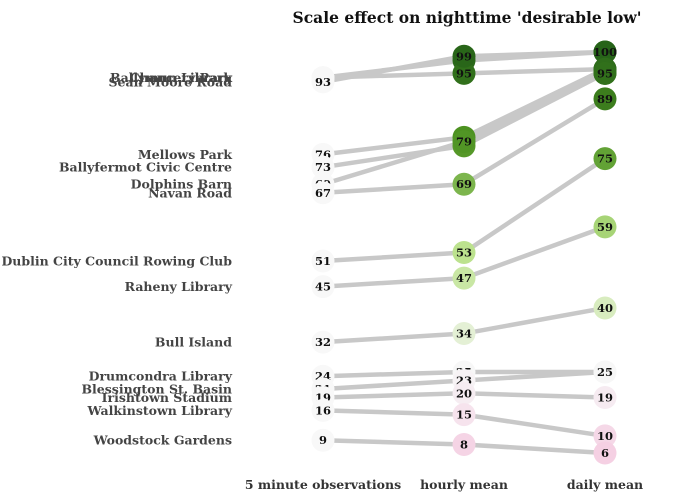  I want to click on value-label-walkinstown-library-2: 10, so click(605, 436).